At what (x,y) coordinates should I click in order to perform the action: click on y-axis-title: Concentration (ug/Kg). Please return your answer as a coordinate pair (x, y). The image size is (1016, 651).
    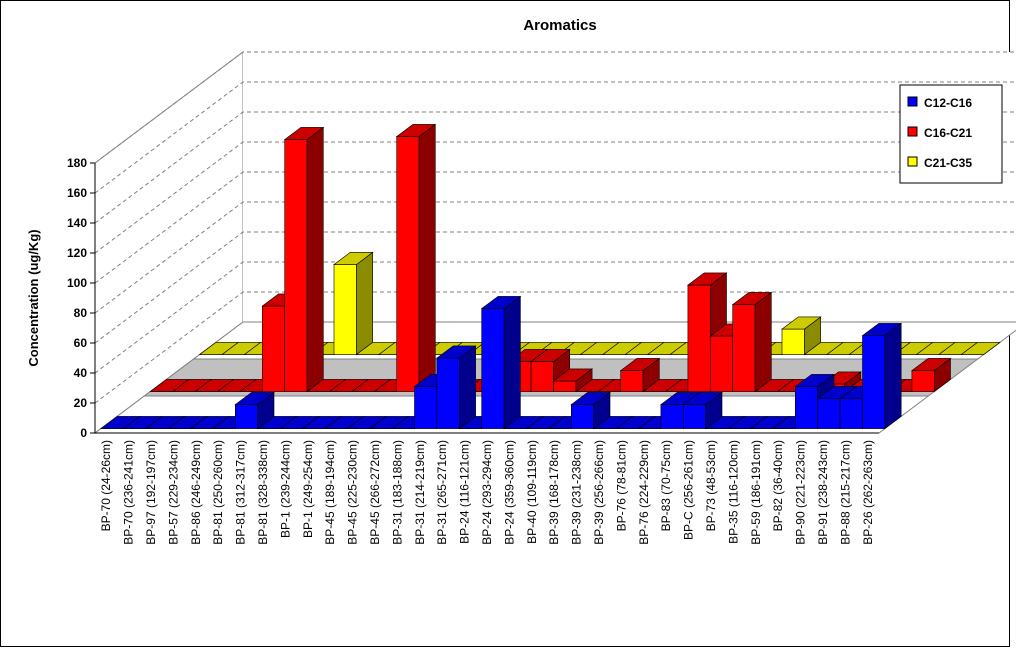
    Looking at the image, I should click on (33, 297).